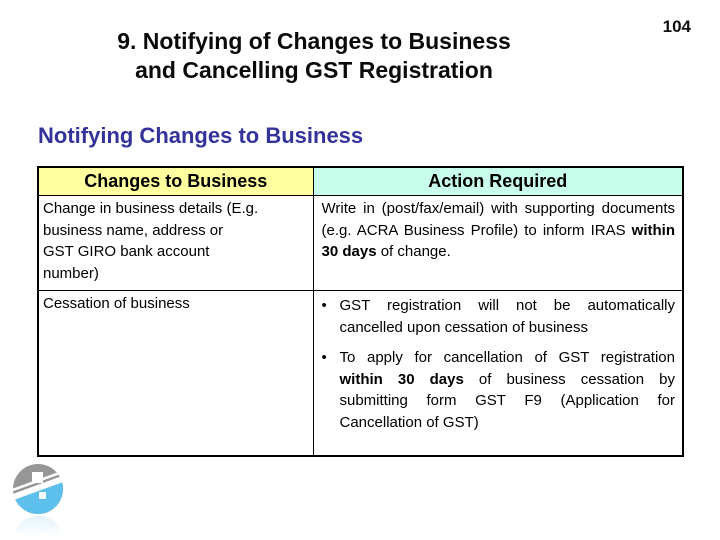 The image size is (720, 540). Describe the element at coordinates (175, 181) in the screenshot. I see `column-header-changes-to-business: Changes to Business` at that location.